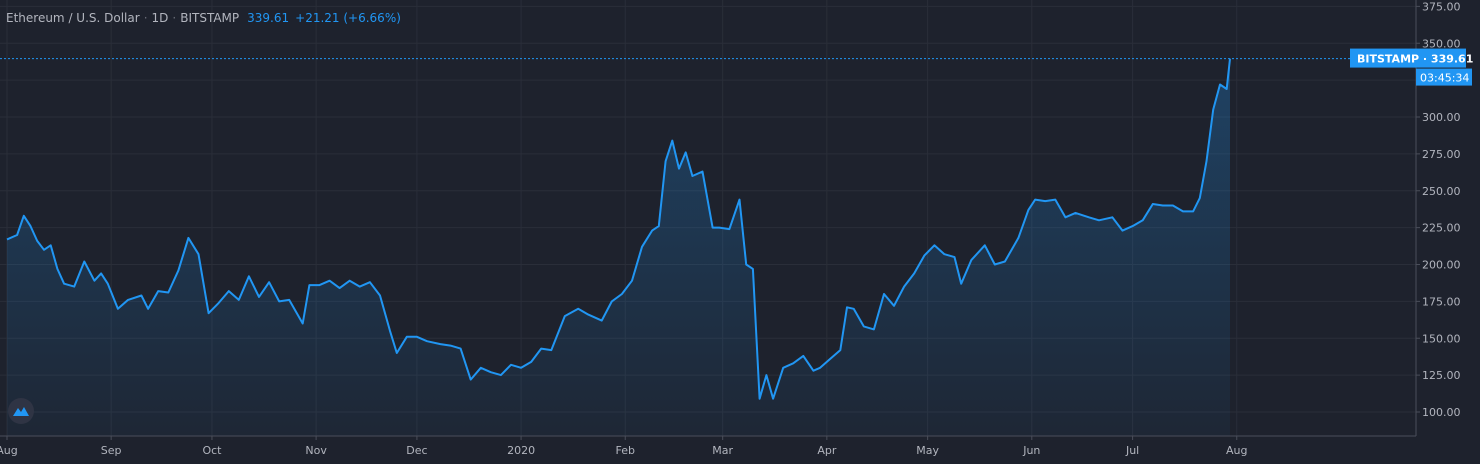  I want to click on interval-label: 1D, so click(160, 18).